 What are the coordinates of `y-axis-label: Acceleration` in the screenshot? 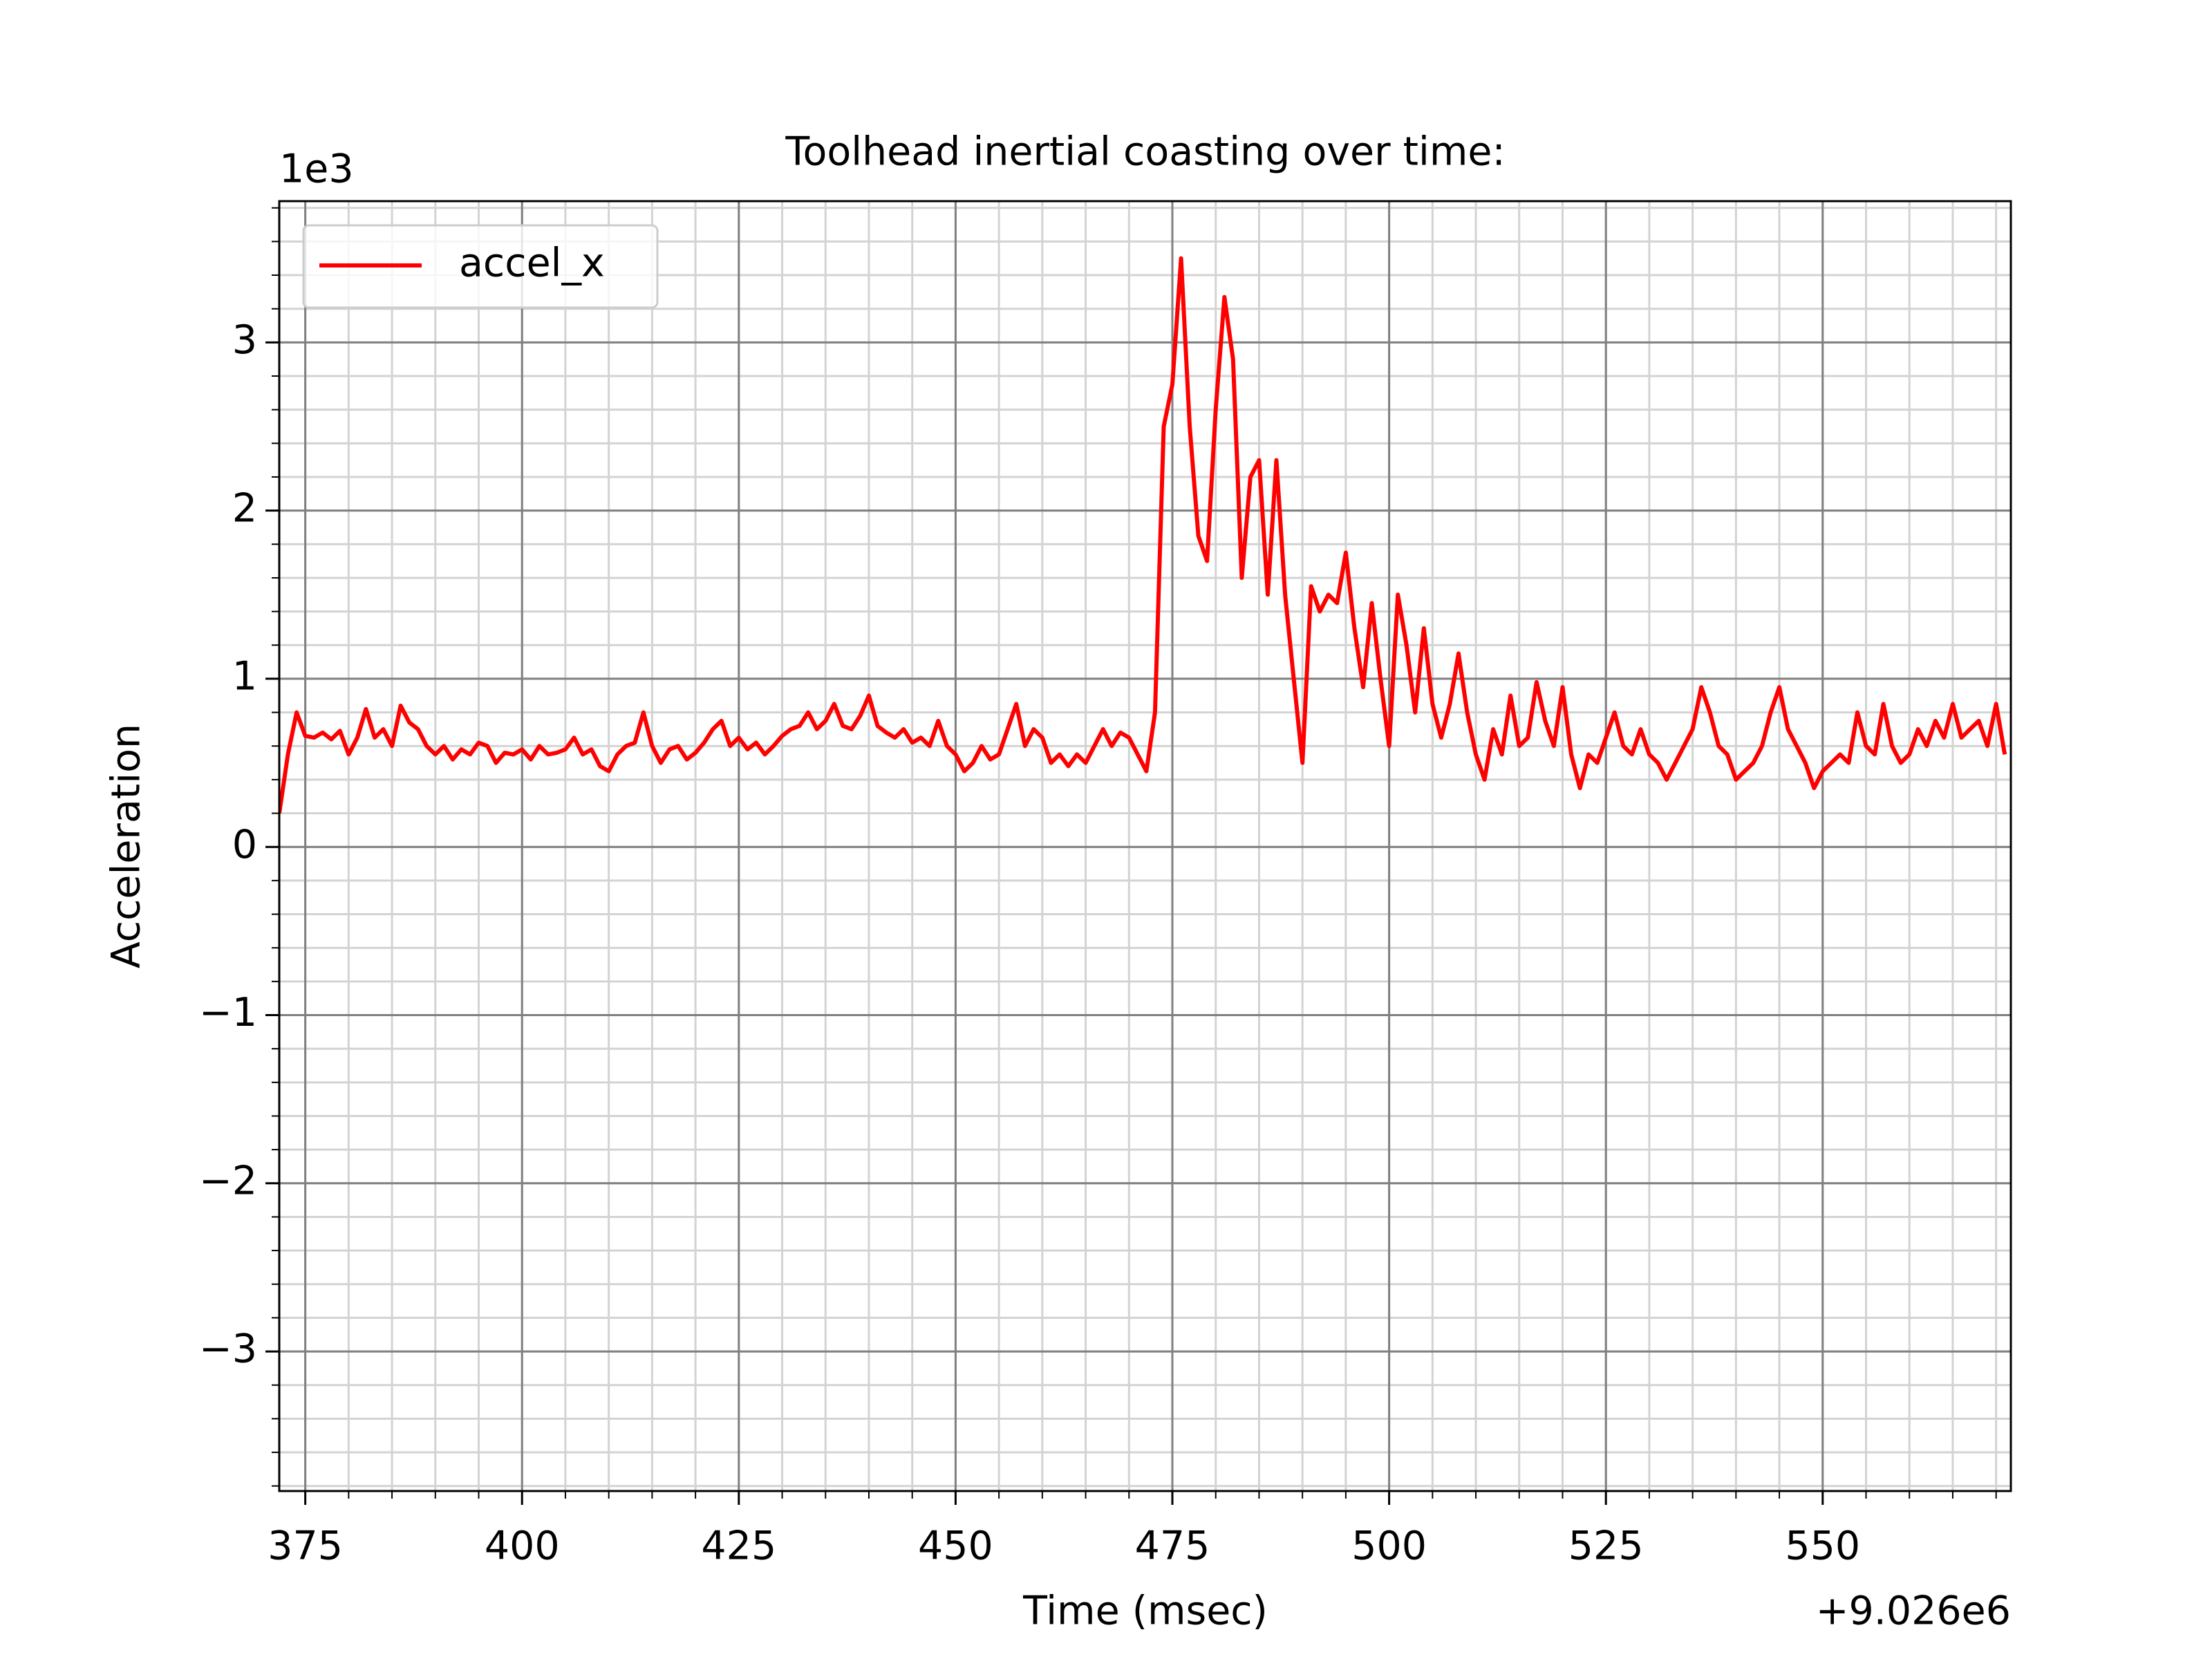 It's located at (126, 846).